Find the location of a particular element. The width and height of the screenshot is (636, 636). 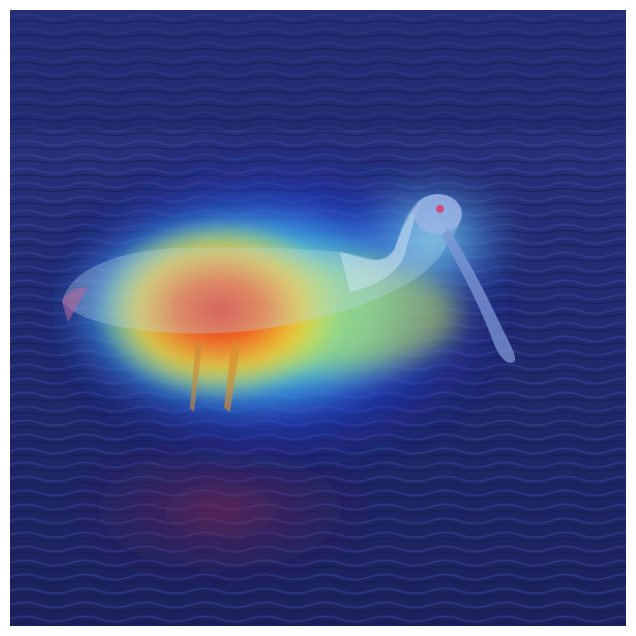

heat-core is located at coordinates (220, 310).